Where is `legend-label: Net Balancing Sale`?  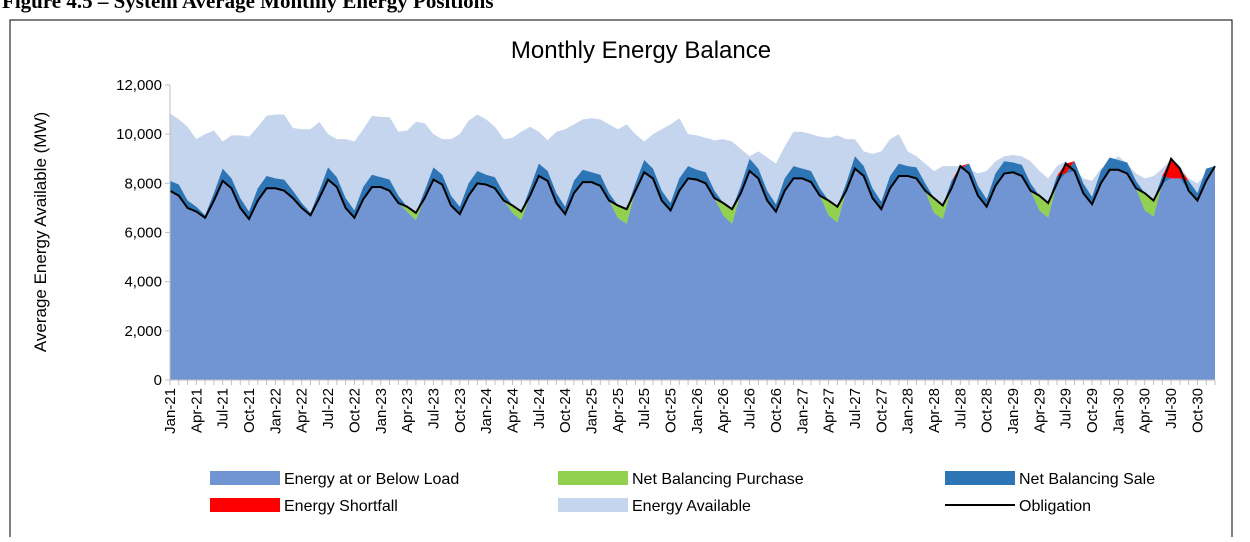
legend-label: Net Balancing Sale is located at coordinates (1087, 479).